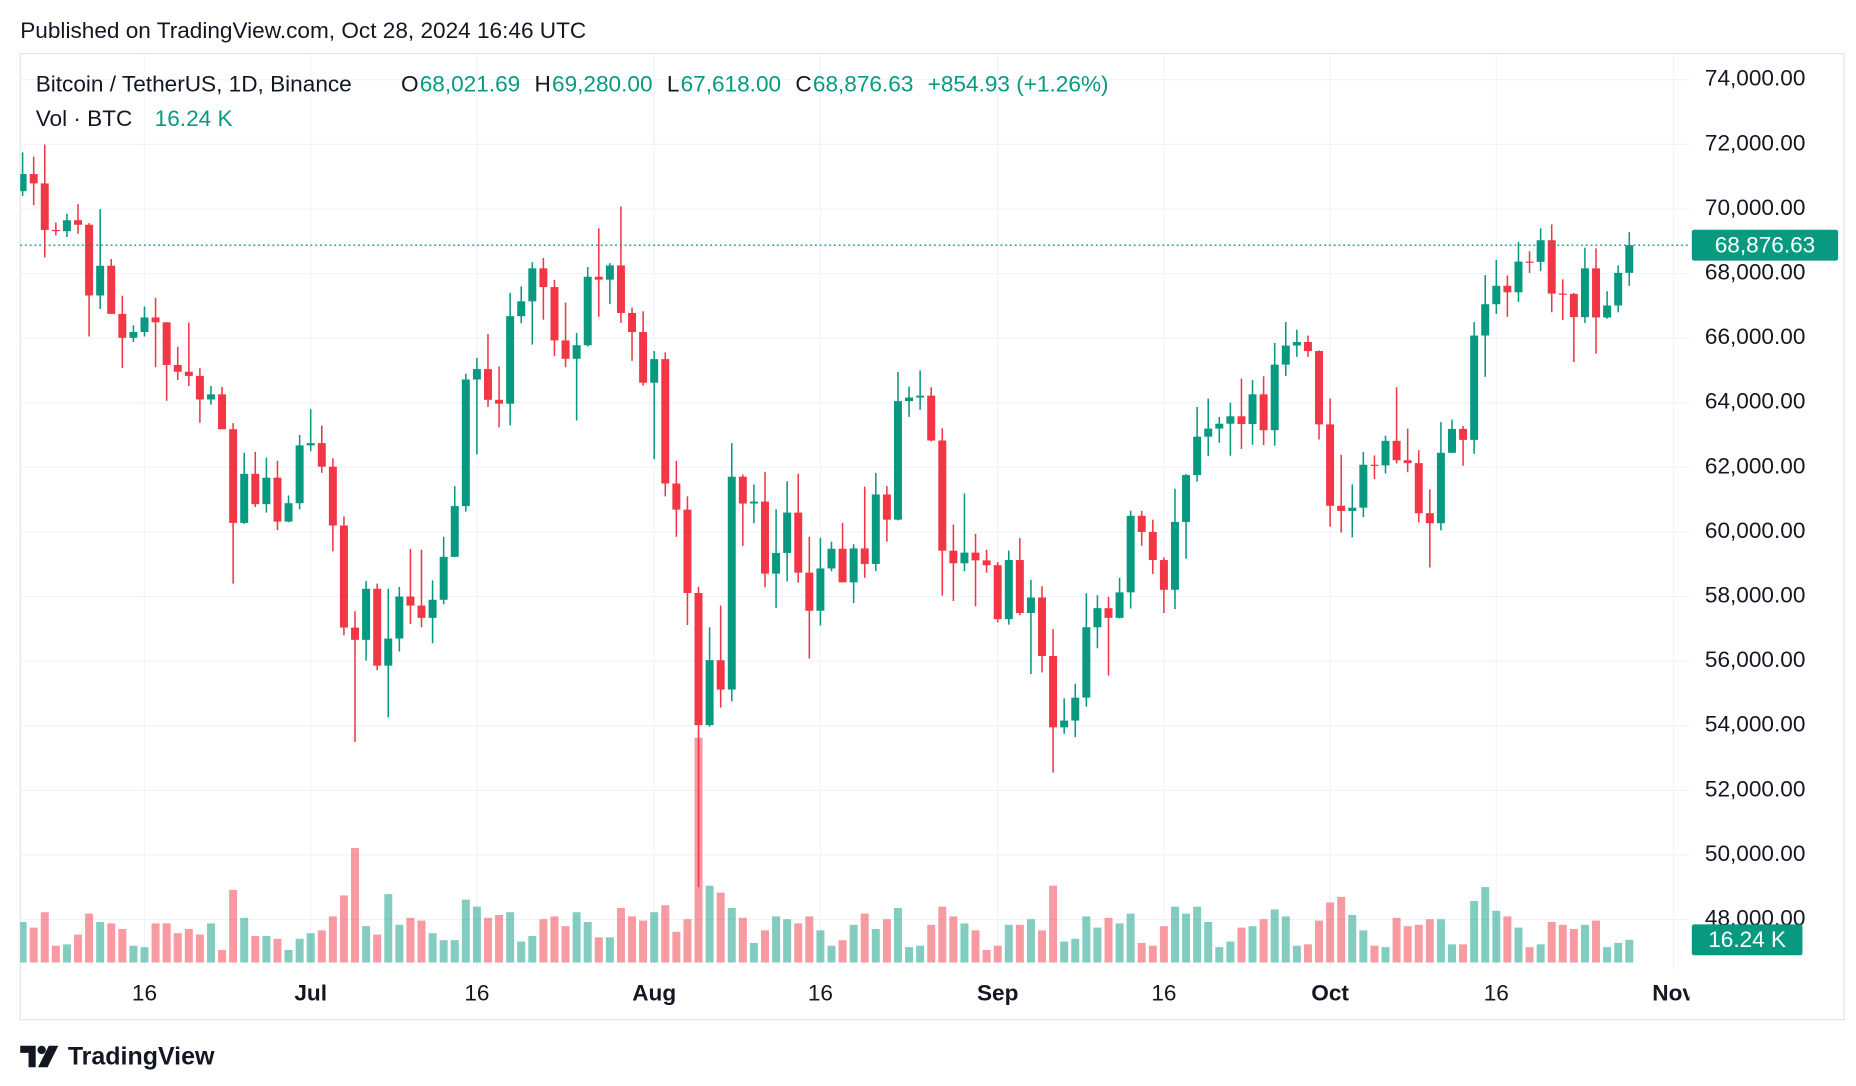 The height and width of the screenshot is (1086, 1856). Describe the element at coordinates (1755, 465) in the screenshot. I see `y-tick-label: 62,000.00` at that location.